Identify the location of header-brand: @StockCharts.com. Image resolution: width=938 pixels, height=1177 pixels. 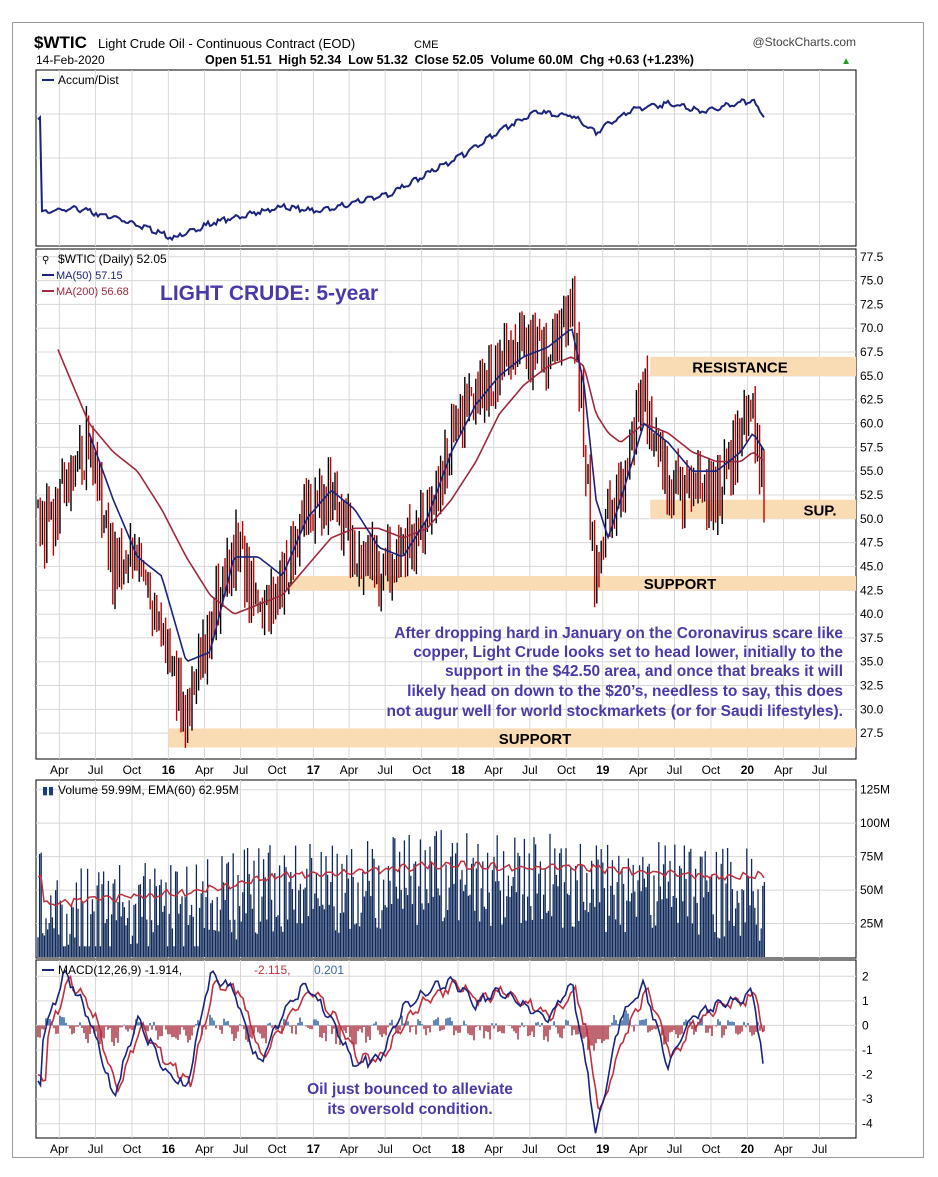
(804, 42).